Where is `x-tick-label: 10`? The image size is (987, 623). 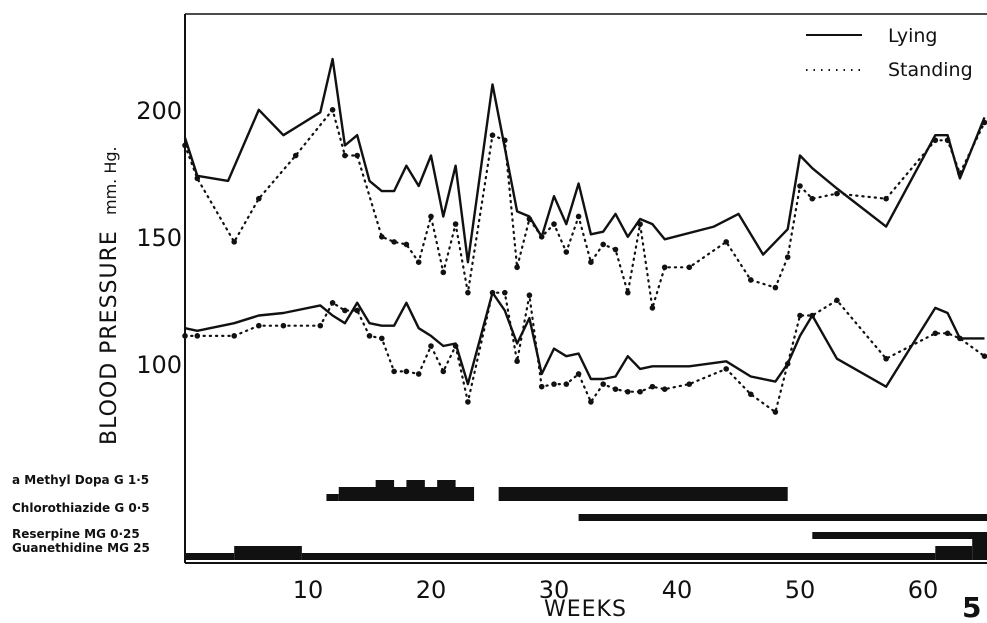
x-tick-label: 10 is located at coordinates (308, 590).